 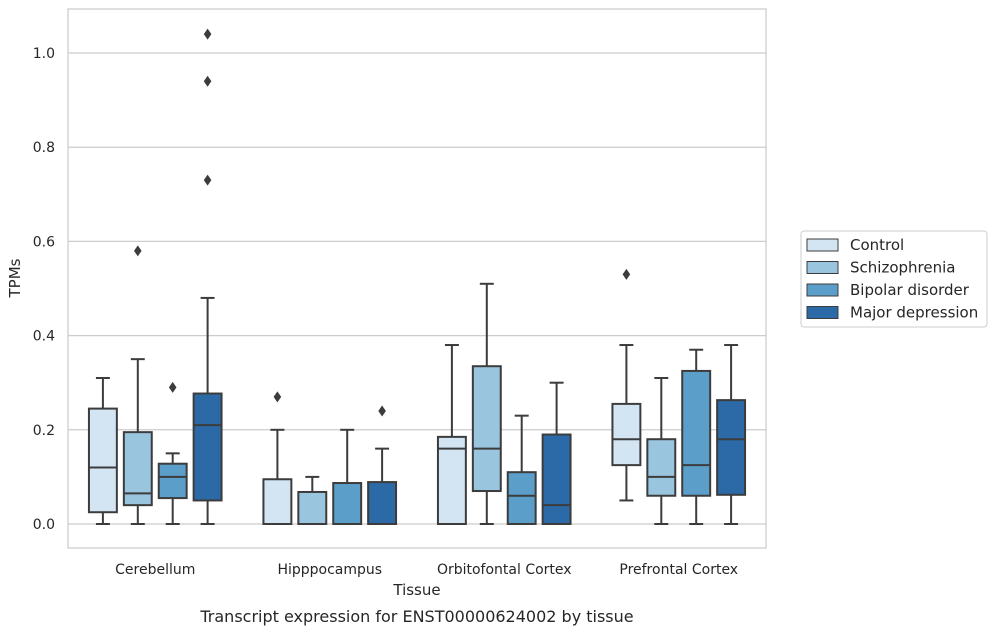 What do you see at coordinates (914, 313) in the screenshot?
I see `legend-label: Major depression` at bounding box center [914, 313].